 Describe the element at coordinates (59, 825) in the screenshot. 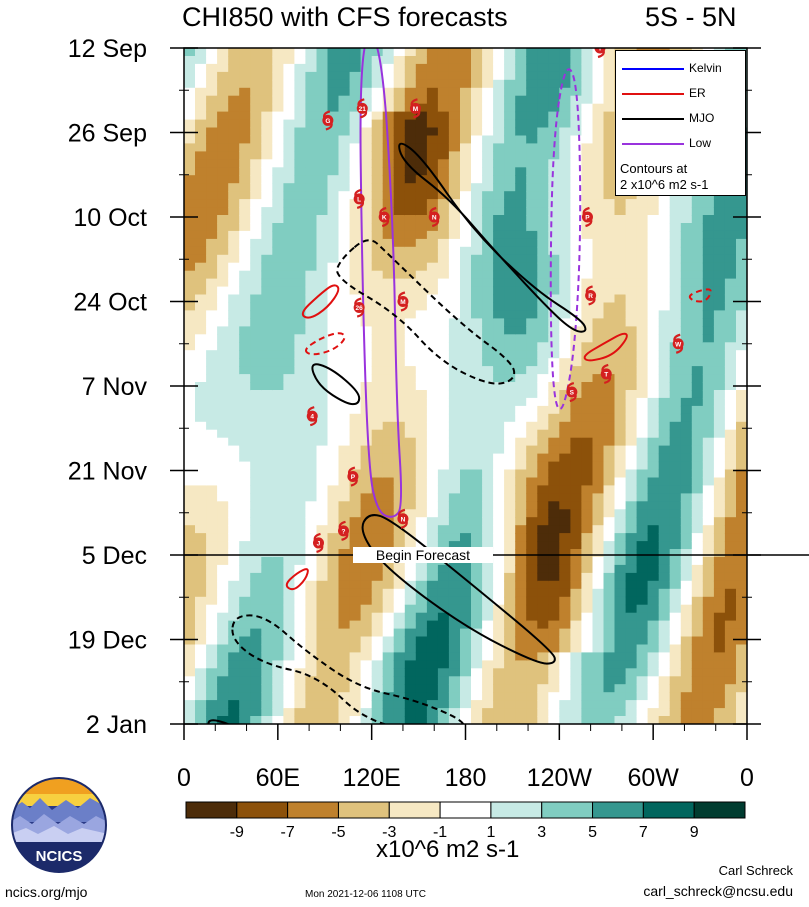

I see `ncics-logo: NCICS` at that location.